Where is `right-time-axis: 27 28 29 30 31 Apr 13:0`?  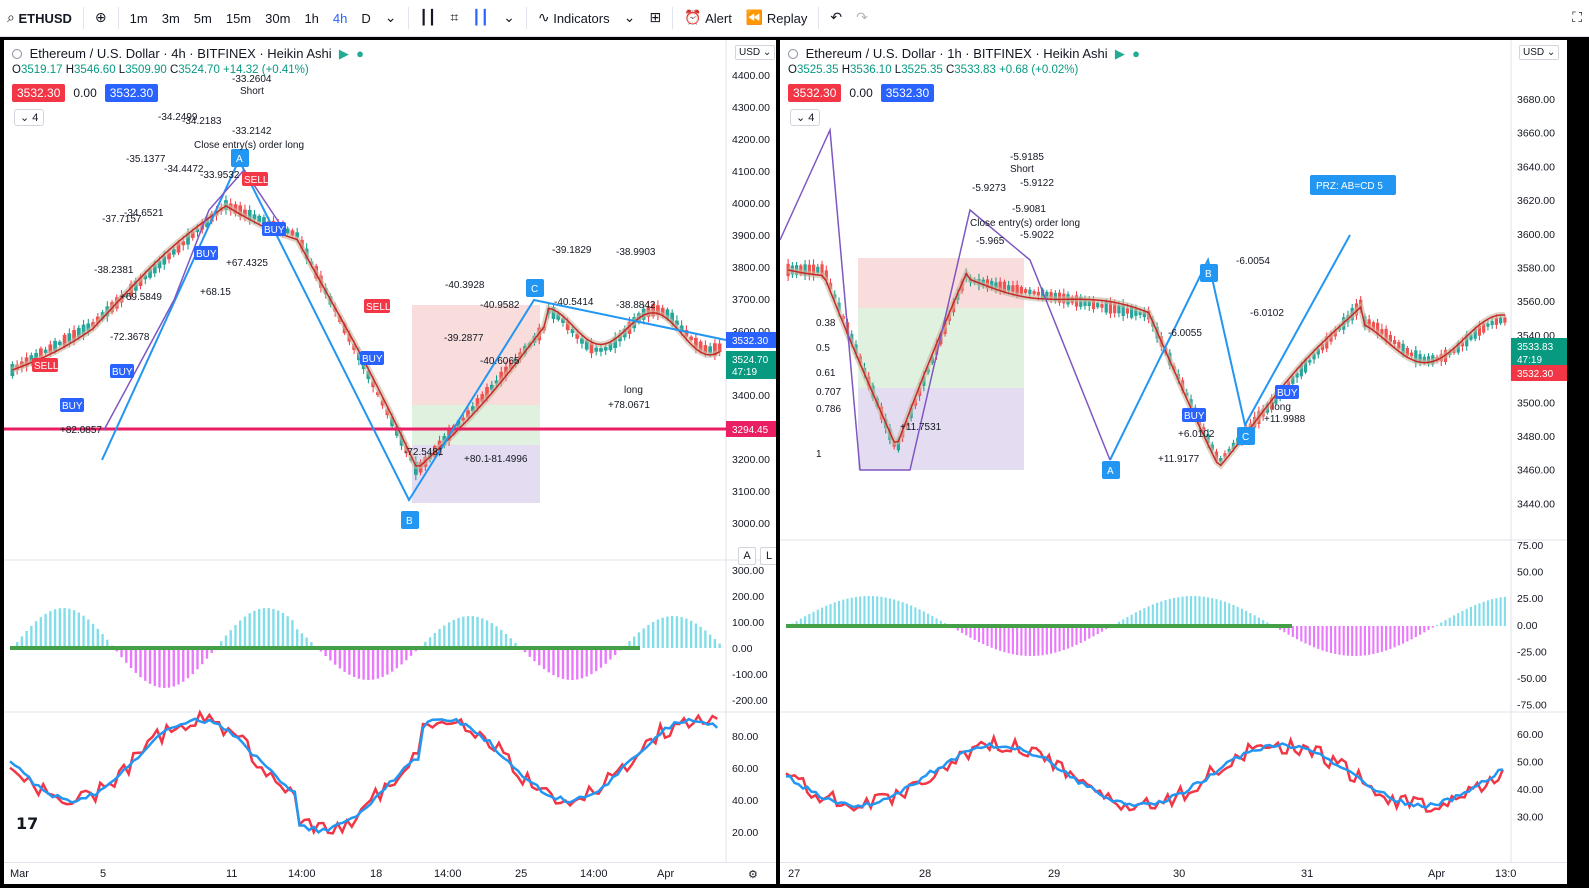 right-time-axis: 27 28 29 30 31 Apr 13:0 is located at coordinates (1173, 873).